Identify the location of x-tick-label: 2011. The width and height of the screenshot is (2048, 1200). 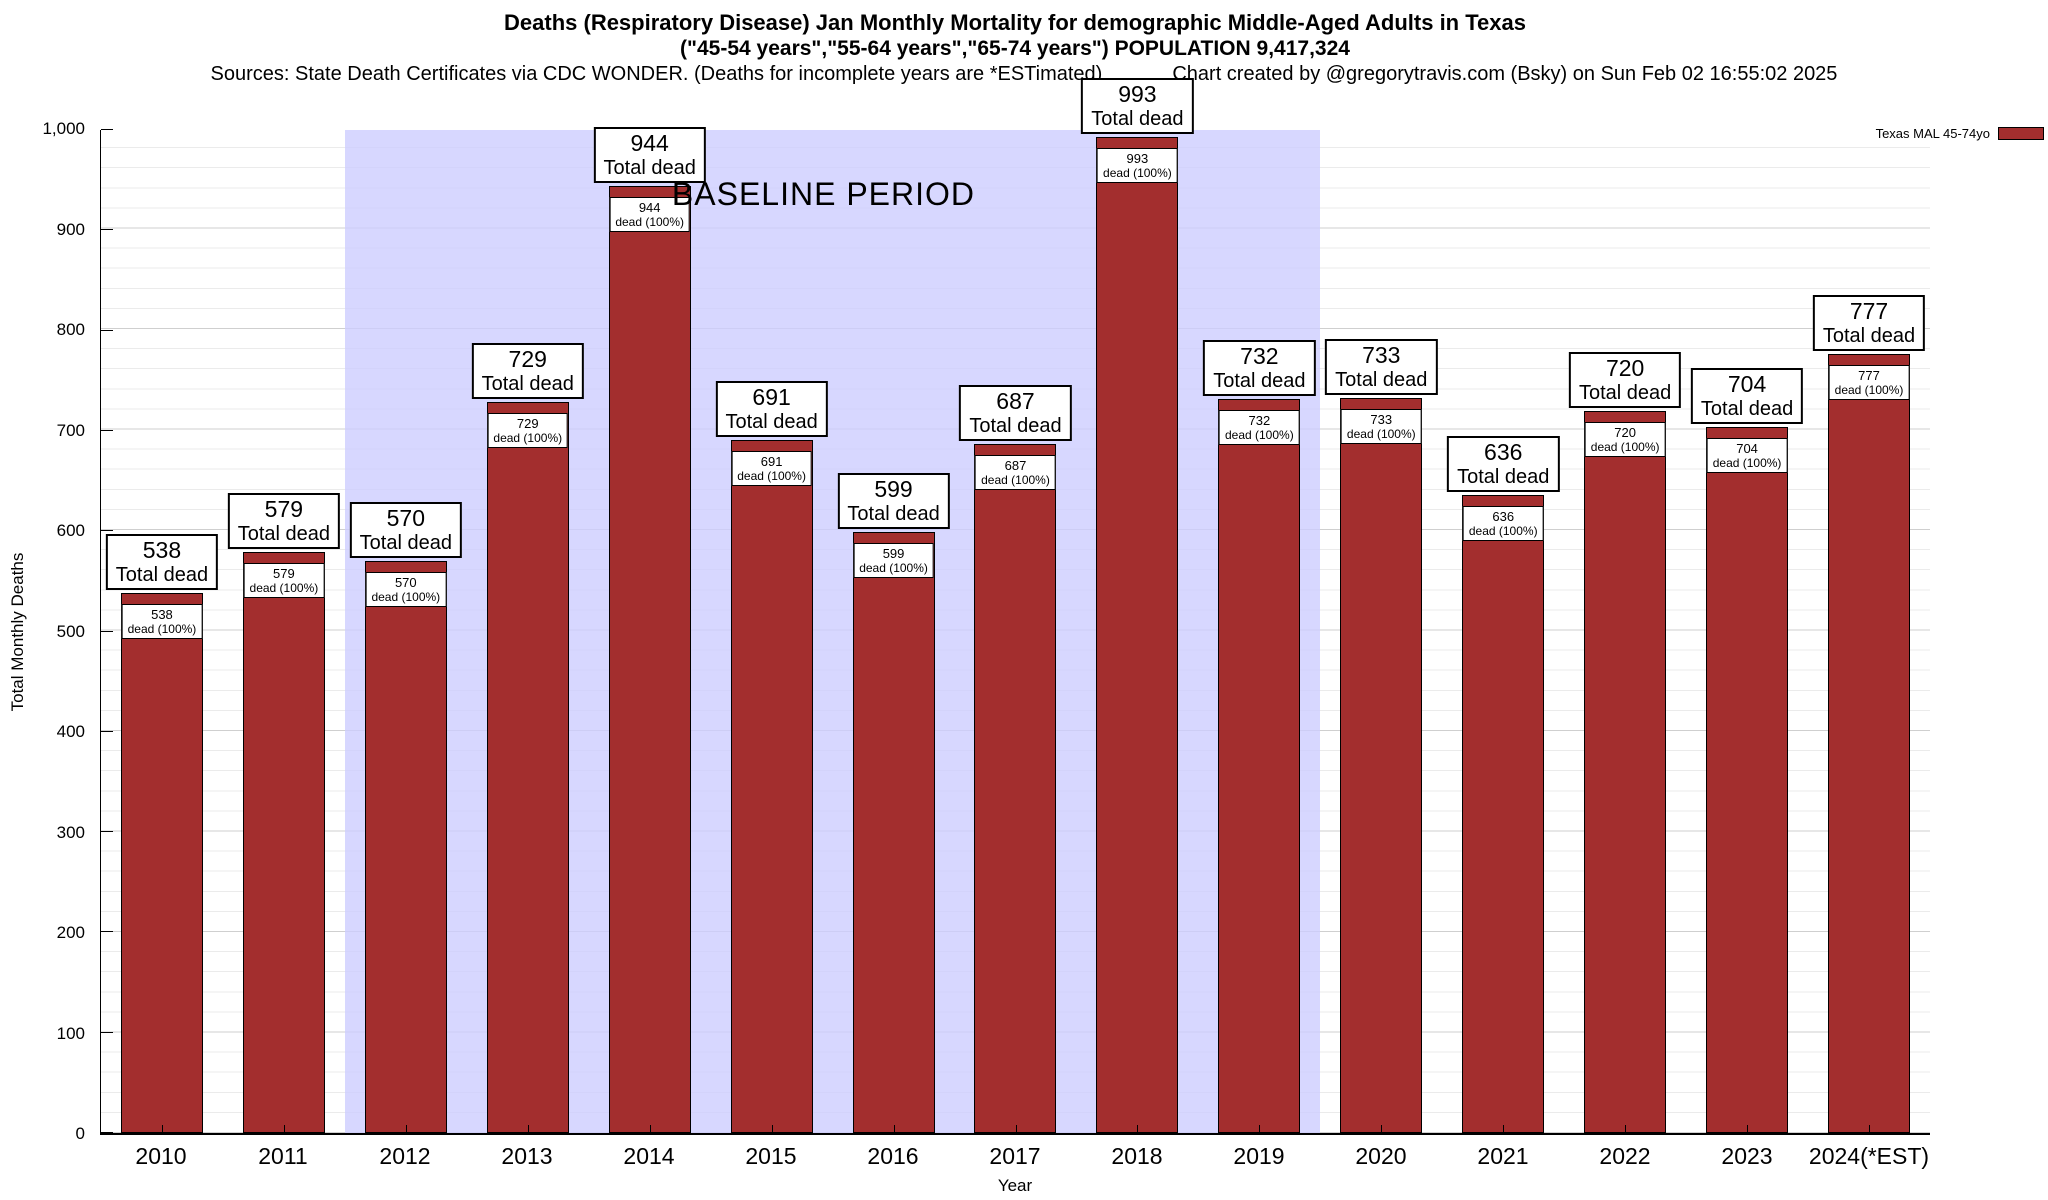
(283, 1156).